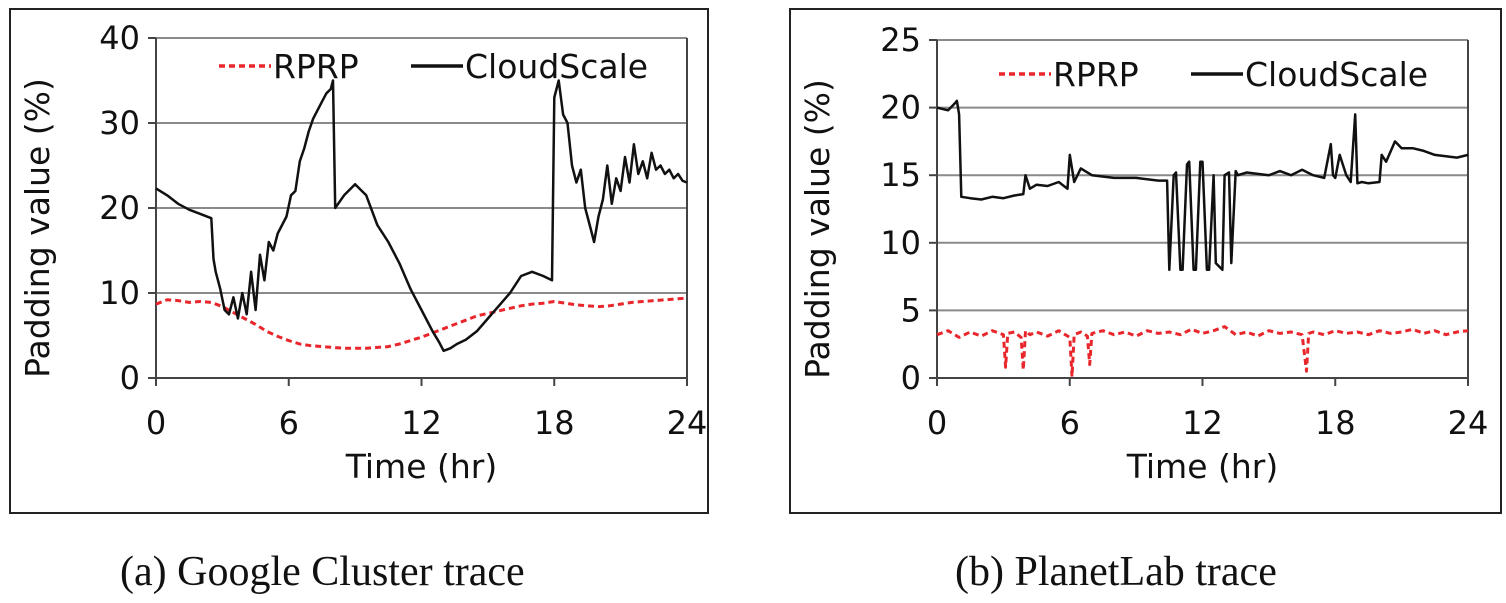 The width and height of the screenshot is (1506, 603). Describe the element at coordinates (322, 572) in the screenshot. I see `caption-a: (a) Google Cluster trace` at that location.